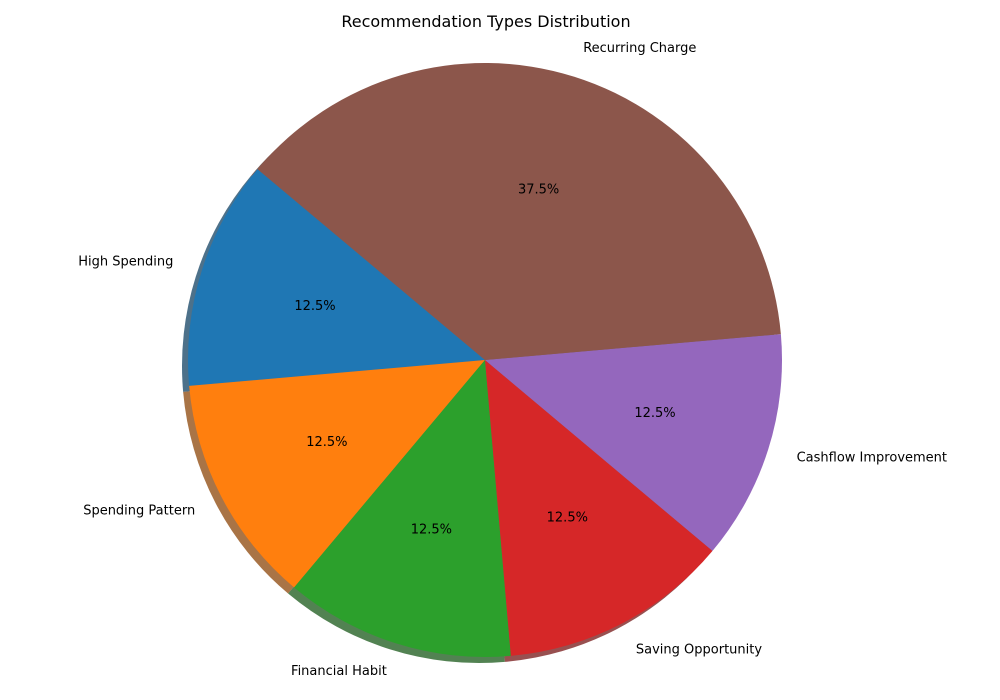 The height and width of the screenshot is (700, 1000). What do you see at coordinates (339, 671) in the screenshot?
I see `slice-label: Financial Habit` at bounding box center [339, 671].